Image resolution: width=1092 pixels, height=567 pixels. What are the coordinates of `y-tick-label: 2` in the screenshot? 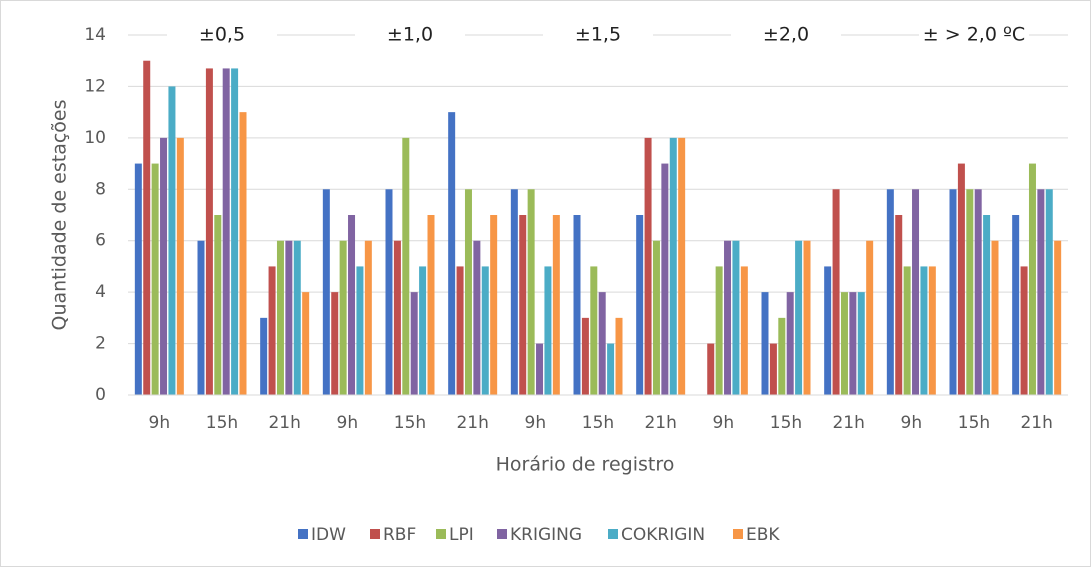 It's located at (100, 344).